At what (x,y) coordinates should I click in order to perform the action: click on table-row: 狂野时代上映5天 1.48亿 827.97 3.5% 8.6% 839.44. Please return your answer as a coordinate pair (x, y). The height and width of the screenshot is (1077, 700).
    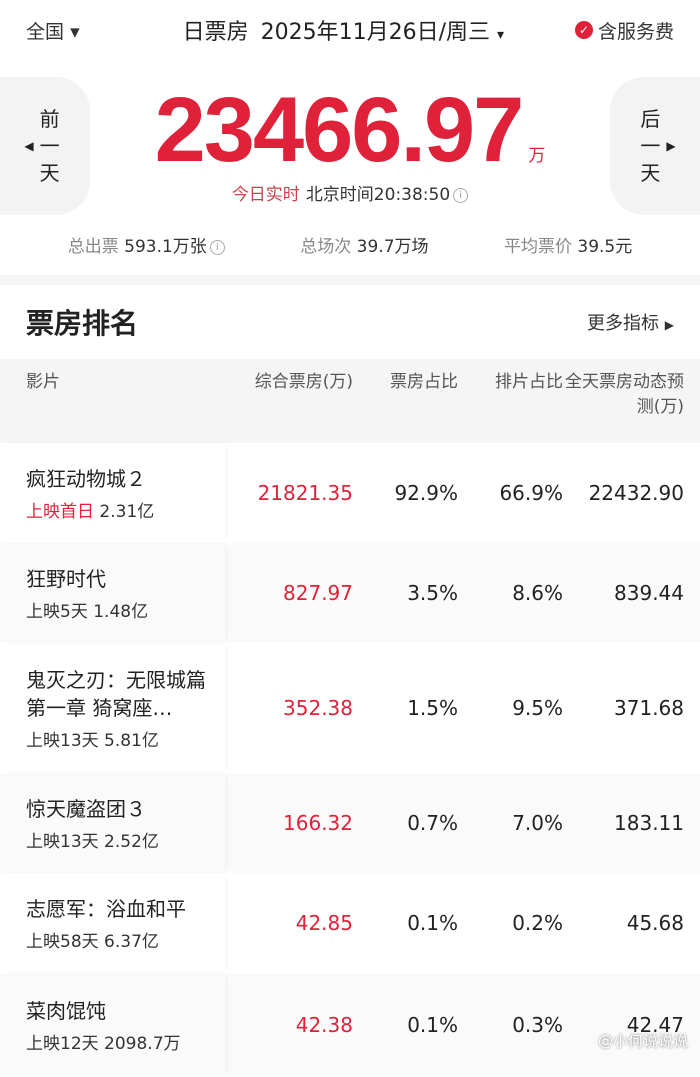
    Looking at the image, I should click on (350, 593).